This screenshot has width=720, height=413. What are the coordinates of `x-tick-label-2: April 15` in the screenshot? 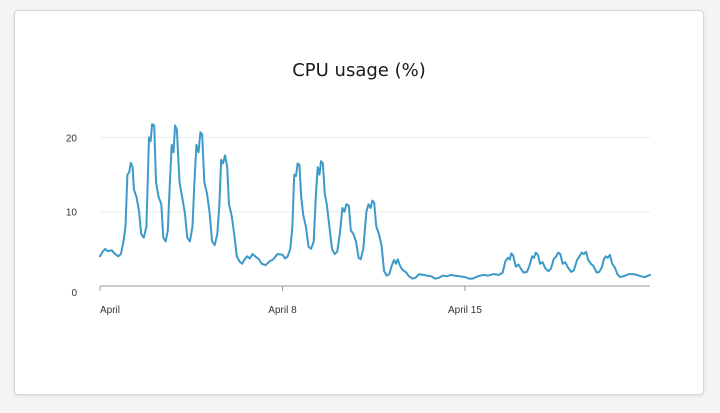 It's located at (465, 310).